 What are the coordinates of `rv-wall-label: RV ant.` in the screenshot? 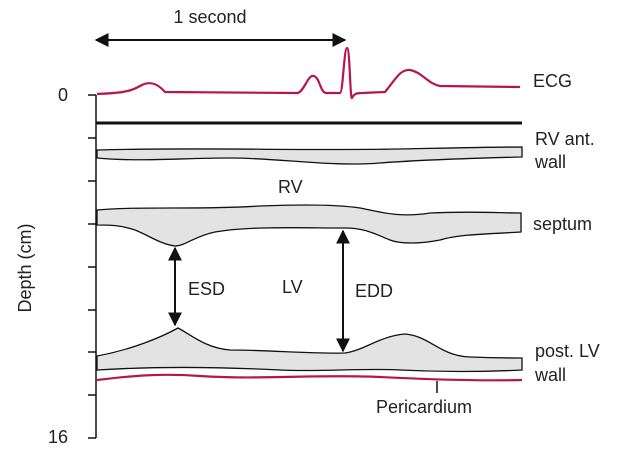 It's located at (565, 139).